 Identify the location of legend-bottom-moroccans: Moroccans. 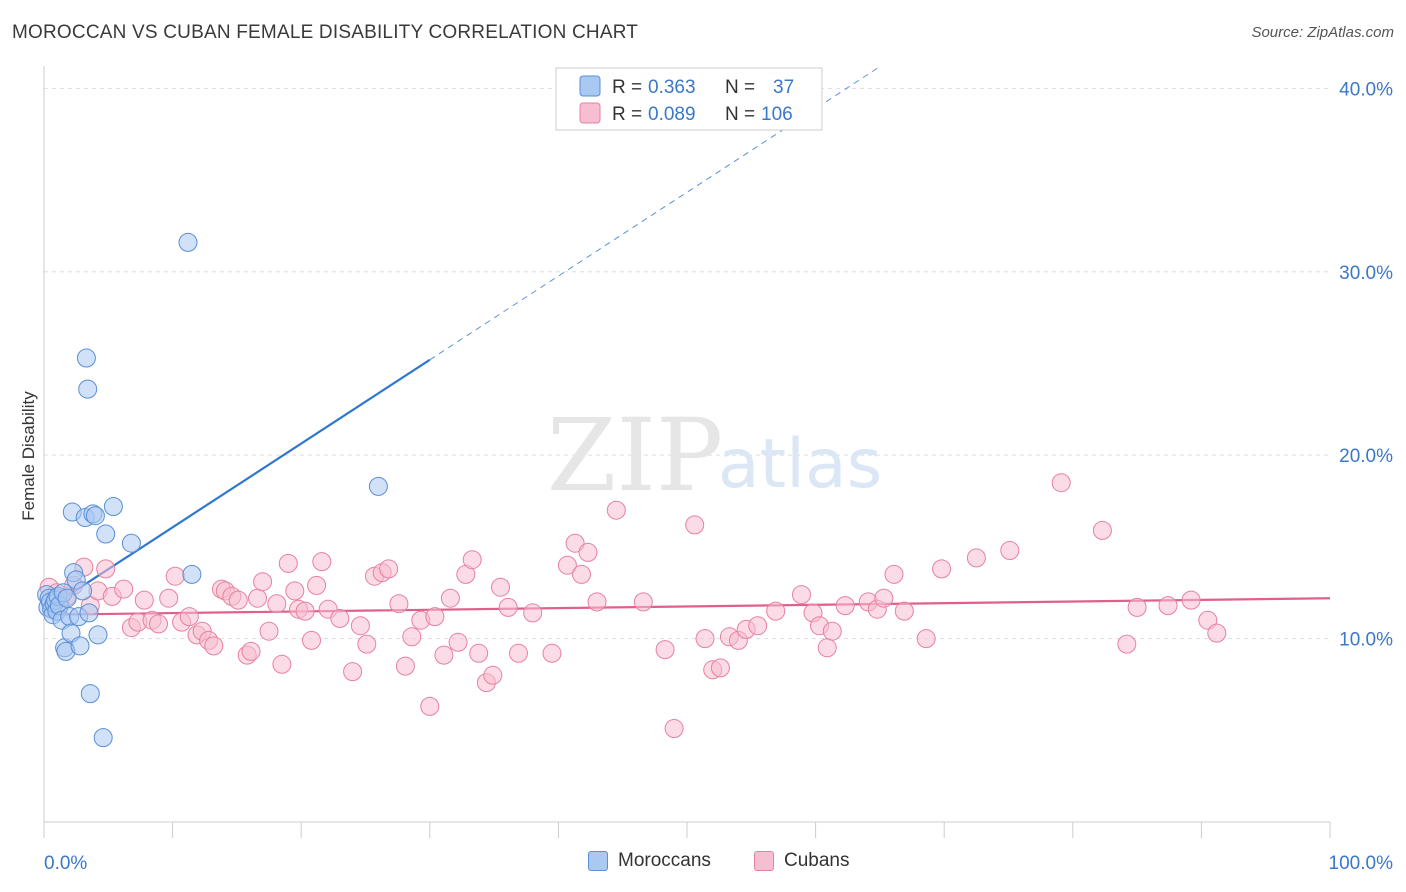
(649, 861).